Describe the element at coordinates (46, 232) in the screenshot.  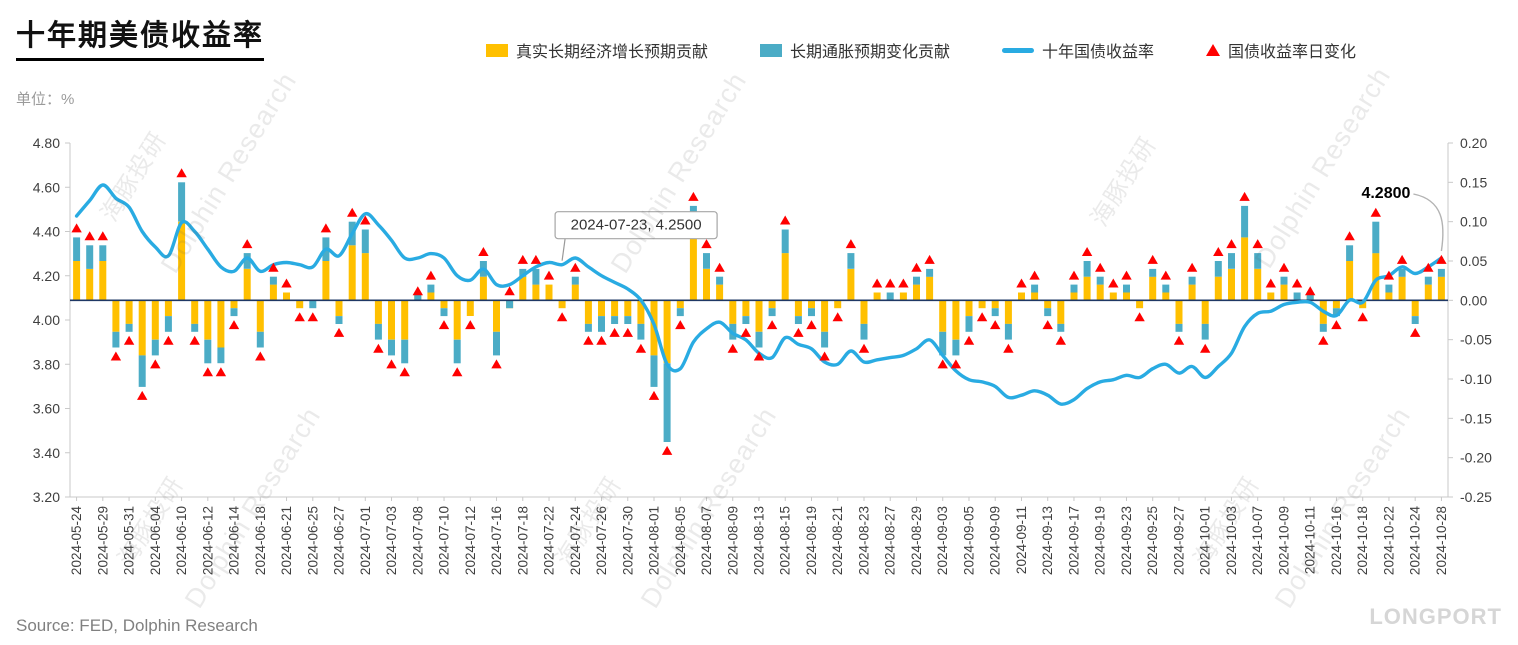
I see `svg-text: 4.40` at that location.